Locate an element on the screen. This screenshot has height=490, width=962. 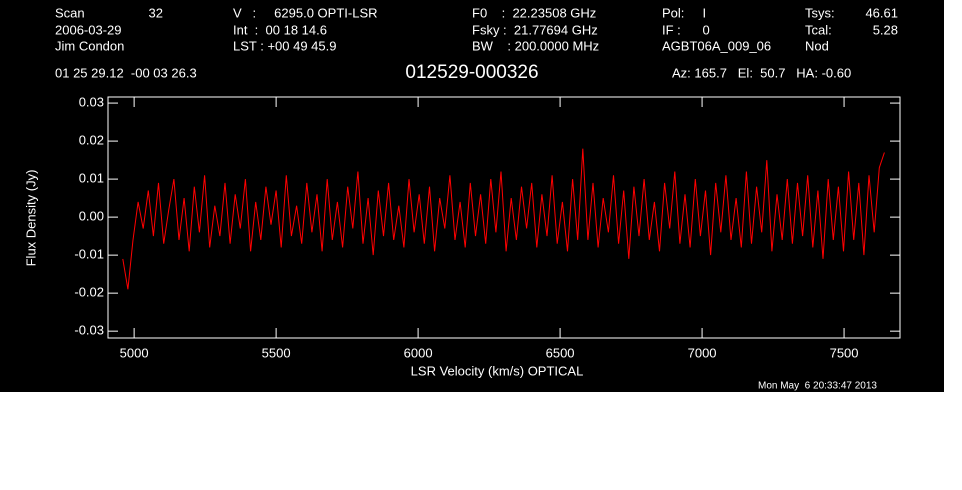
annotation: V : 6295.0 OPTI-LSR is located at coordinates (305, 12).